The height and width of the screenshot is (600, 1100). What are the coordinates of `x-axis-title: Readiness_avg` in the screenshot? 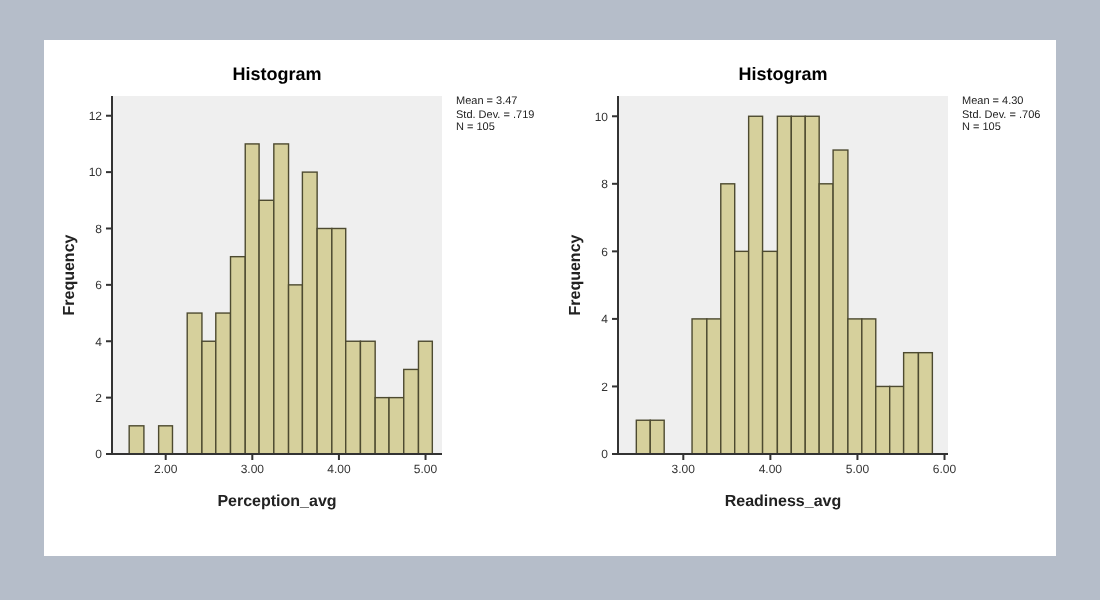 It's located at (783, 501).